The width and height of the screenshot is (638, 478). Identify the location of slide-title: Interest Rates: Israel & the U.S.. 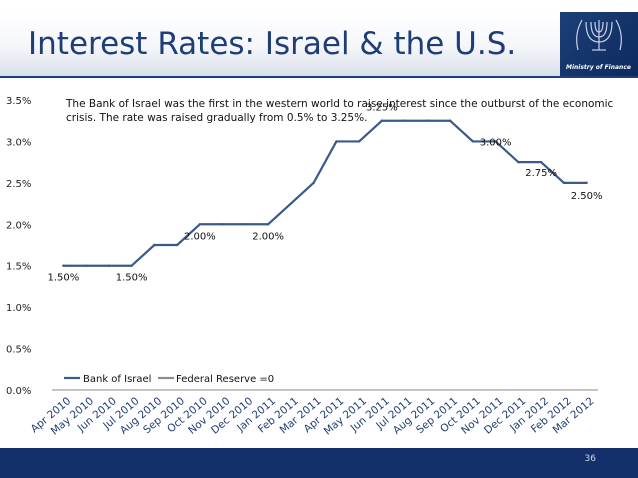
(272, 44).